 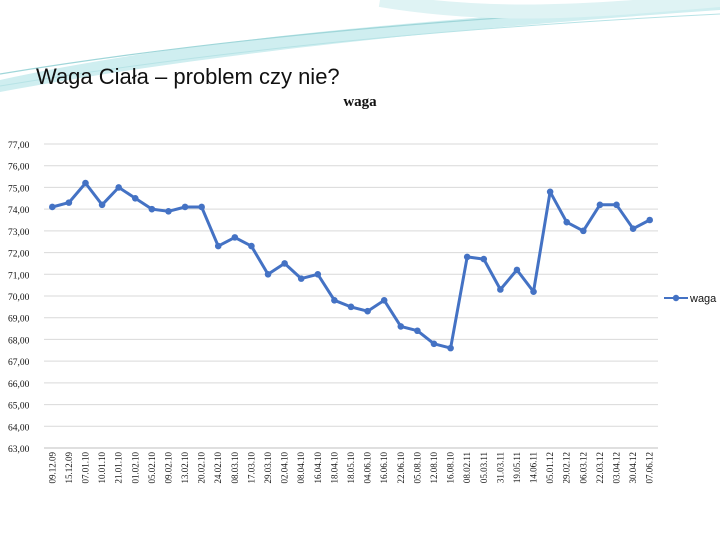 I want to click on y-tick-label: 75,00, so click(x=19, y=189).